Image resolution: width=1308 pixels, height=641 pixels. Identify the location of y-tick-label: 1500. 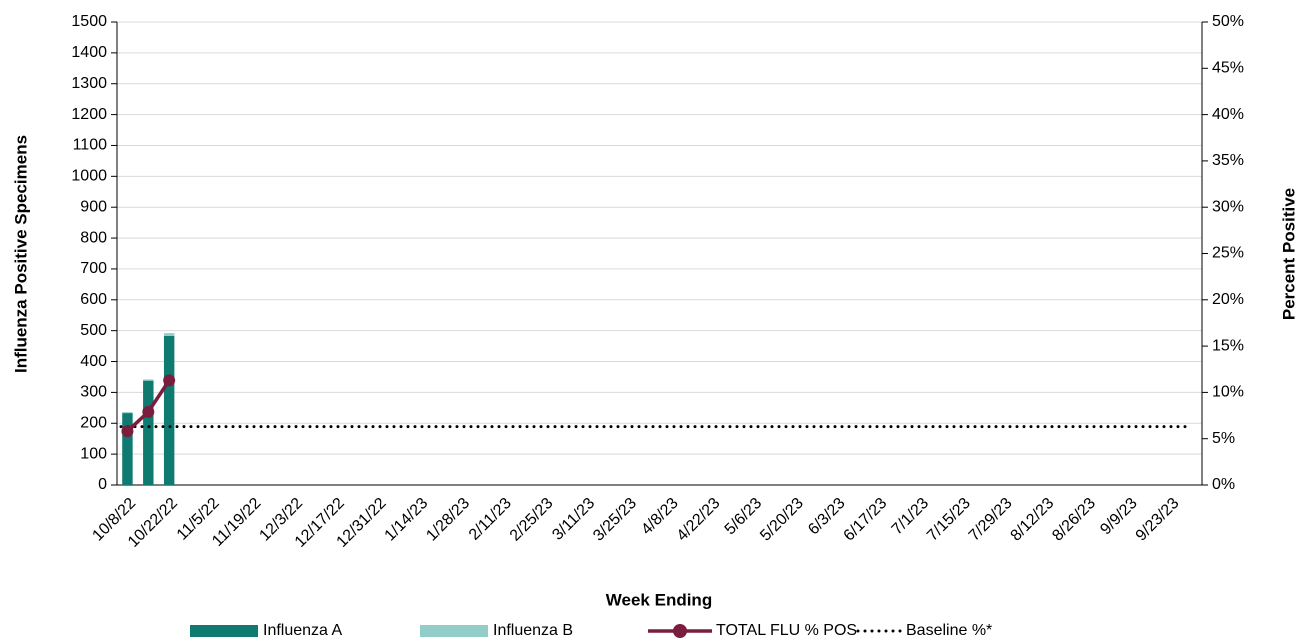
(89, 21).